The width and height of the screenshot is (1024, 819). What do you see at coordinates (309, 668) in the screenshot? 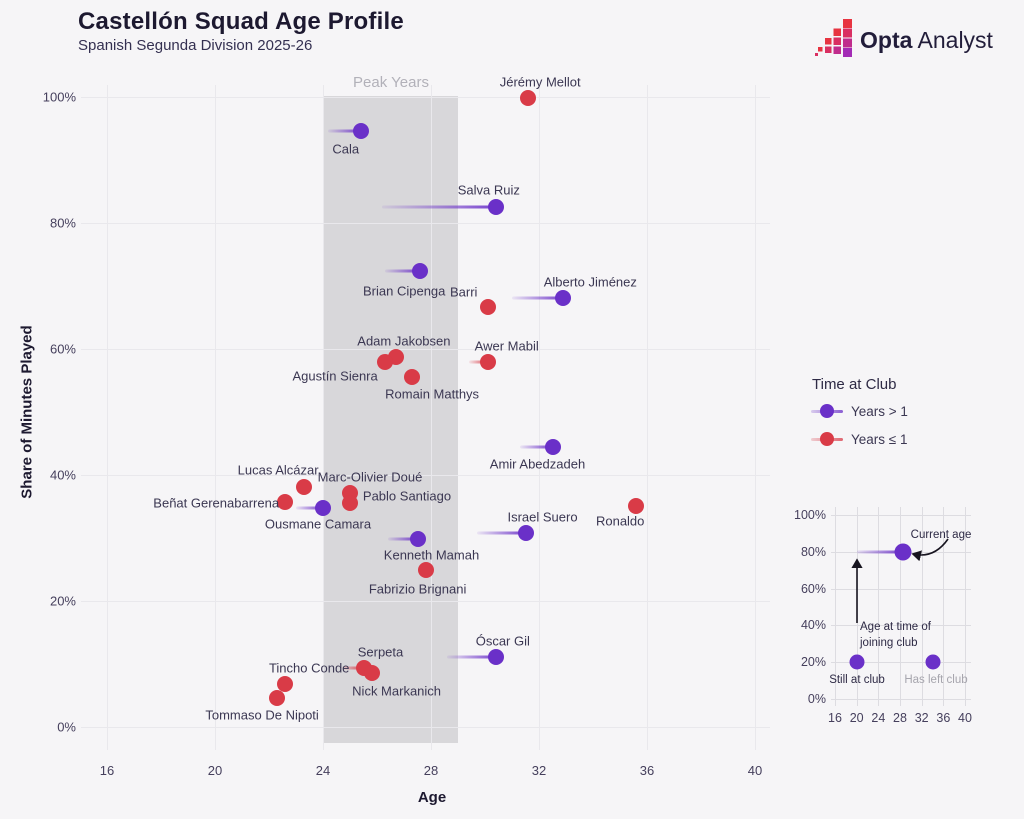
I see `player-label: Tincho Conde` at bounding box center [309, 668].